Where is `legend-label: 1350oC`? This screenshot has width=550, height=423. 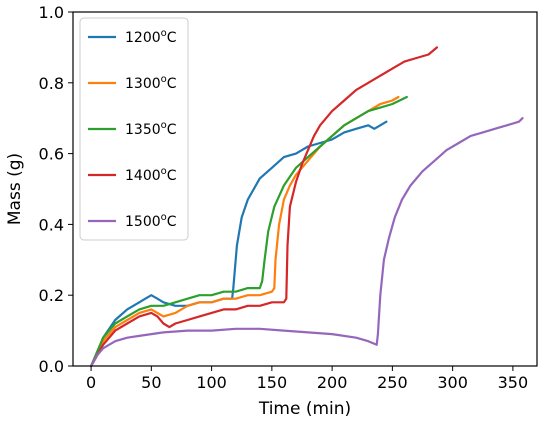 legend-label: 1350oC is located at coordinates (151, 129).